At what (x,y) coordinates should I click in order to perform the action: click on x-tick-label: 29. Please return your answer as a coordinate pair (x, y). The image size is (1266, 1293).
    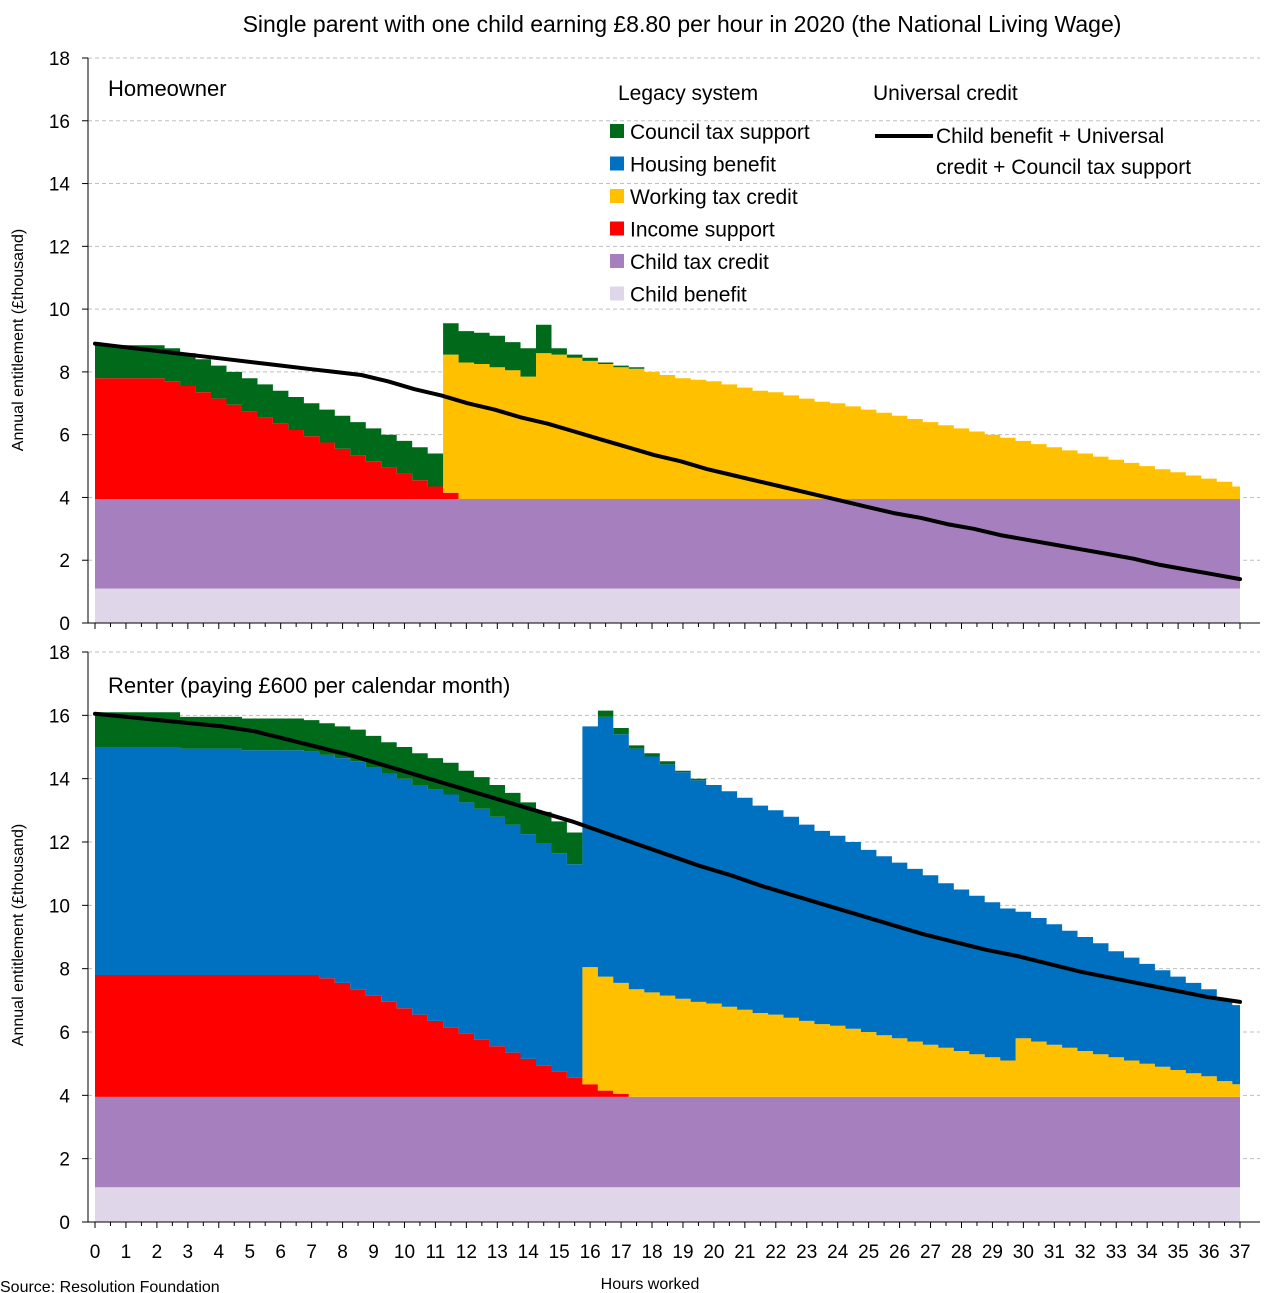
    Looking at the image, I should click on (992, 1252).